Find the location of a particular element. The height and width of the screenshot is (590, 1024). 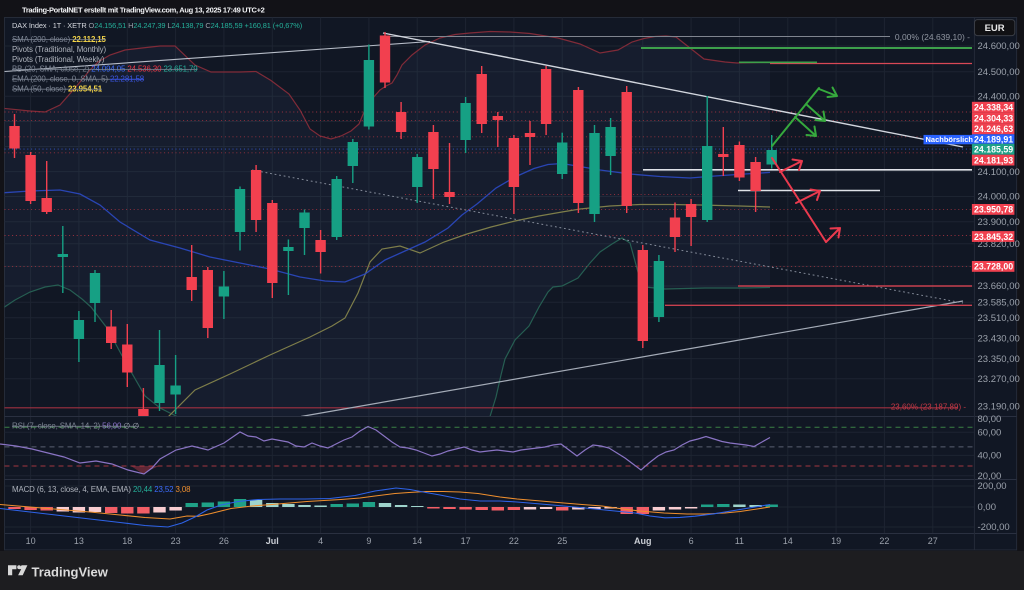

svg-text: 0,00 is located at coordinates (987, 507).